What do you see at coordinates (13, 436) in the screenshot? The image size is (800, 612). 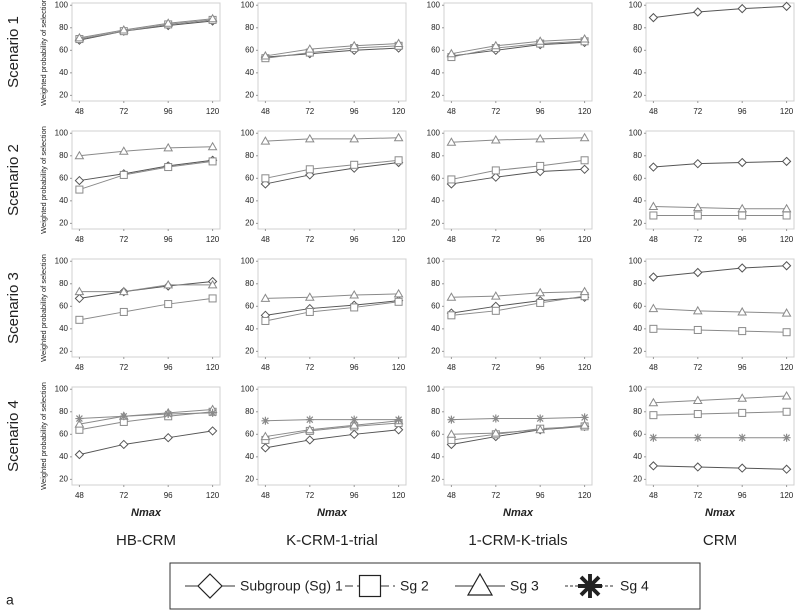 I see `row-label: Scenario 4` at bounding box center [13, 436].